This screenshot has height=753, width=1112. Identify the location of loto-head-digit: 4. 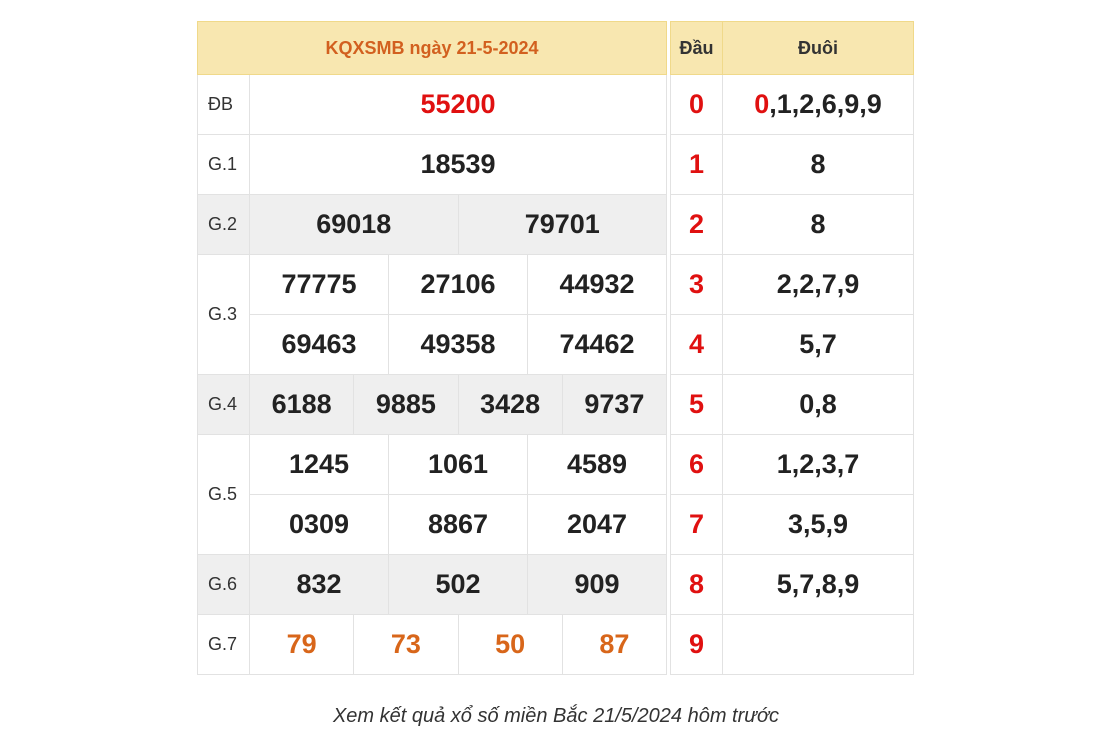
(696, 344).